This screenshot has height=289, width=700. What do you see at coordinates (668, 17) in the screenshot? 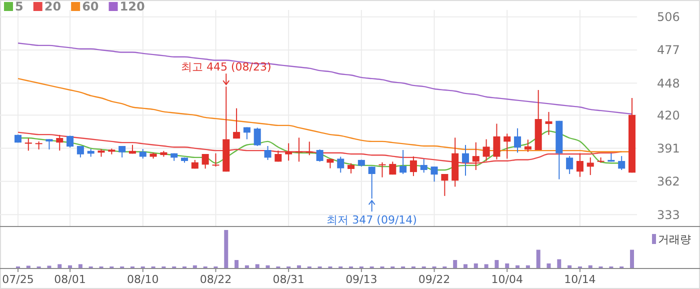
I see `y-tick-label: 506` at bounding box center [668, 17].